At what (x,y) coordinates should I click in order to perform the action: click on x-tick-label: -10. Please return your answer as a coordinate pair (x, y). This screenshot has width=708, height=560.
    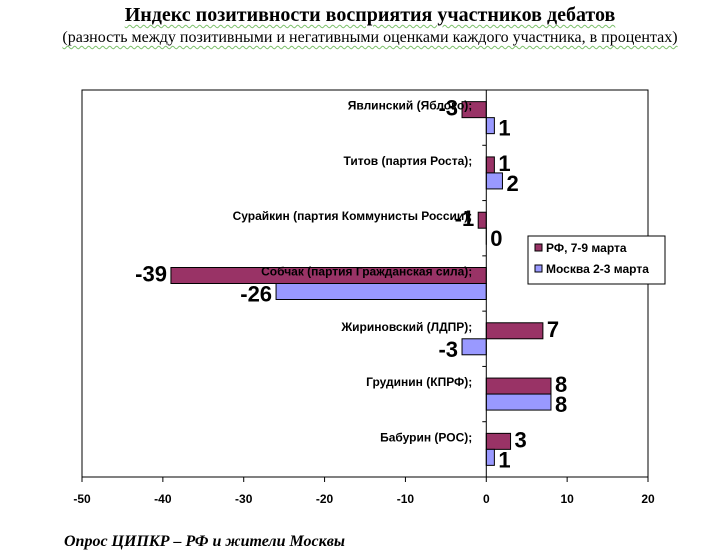
    Looking at the image, I should click on (406, 499).